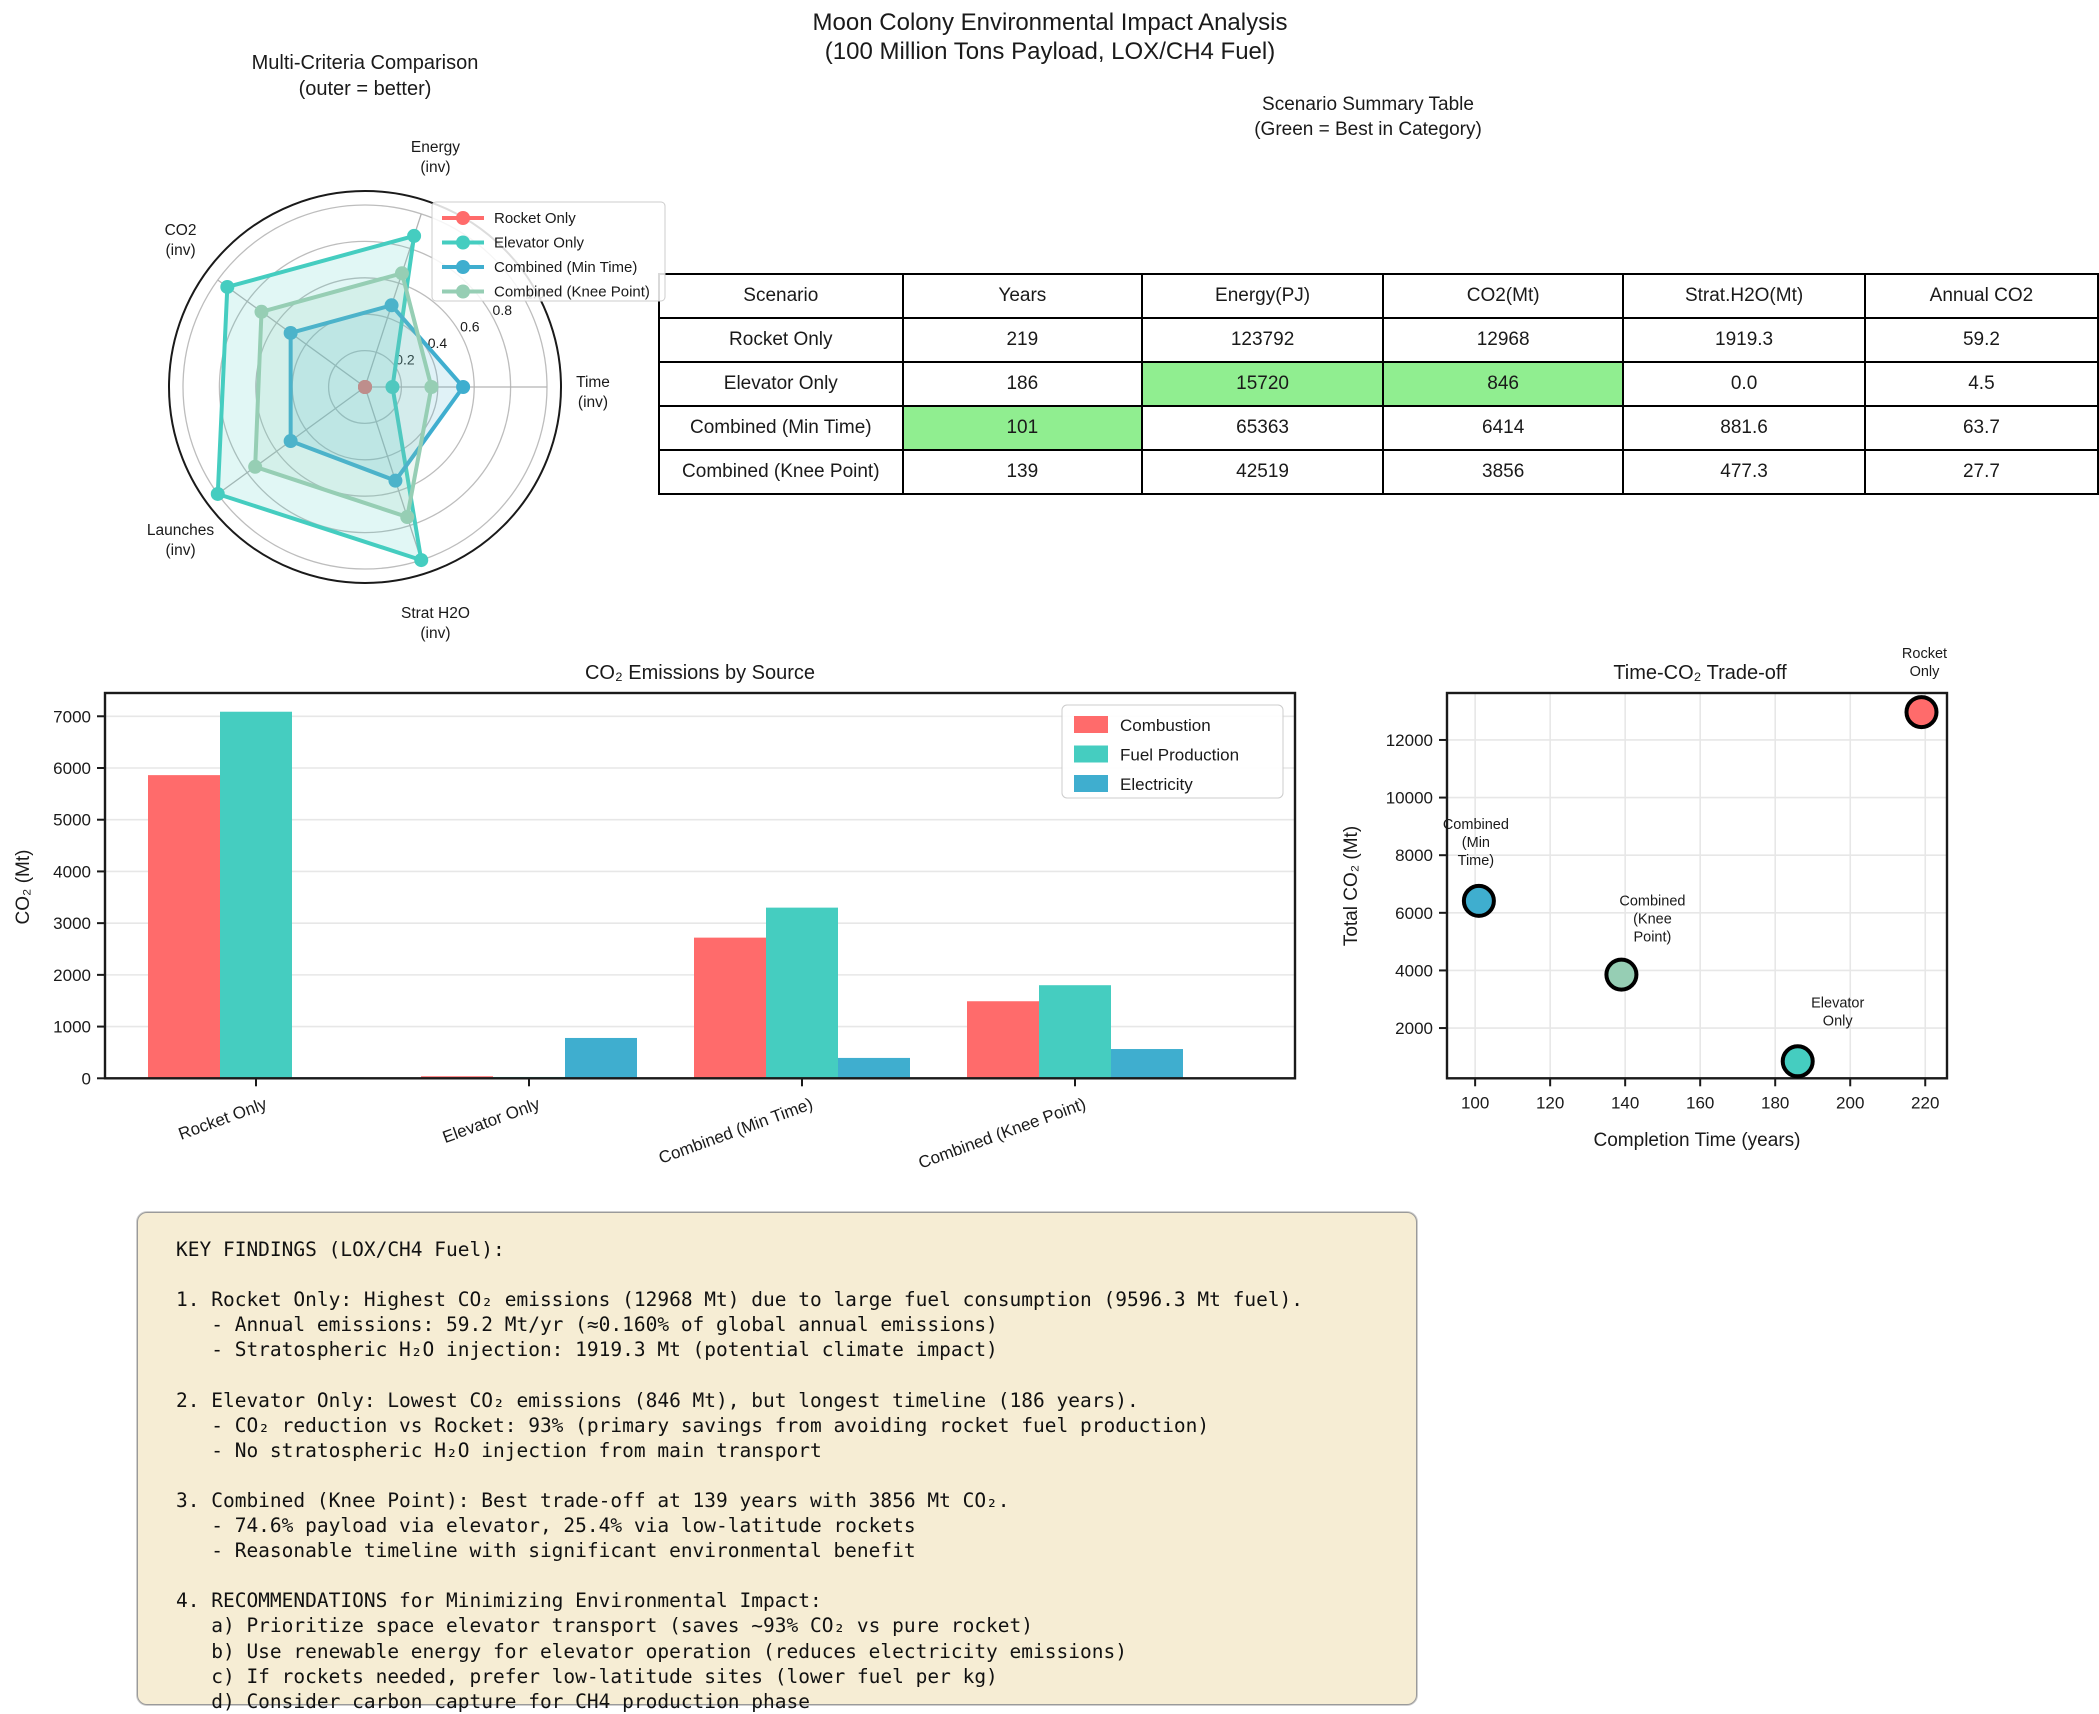 Image resolution: width=2099 pixels, height=1714 pixels. I want to click on table-cell: 6414, so click(1503, 428).